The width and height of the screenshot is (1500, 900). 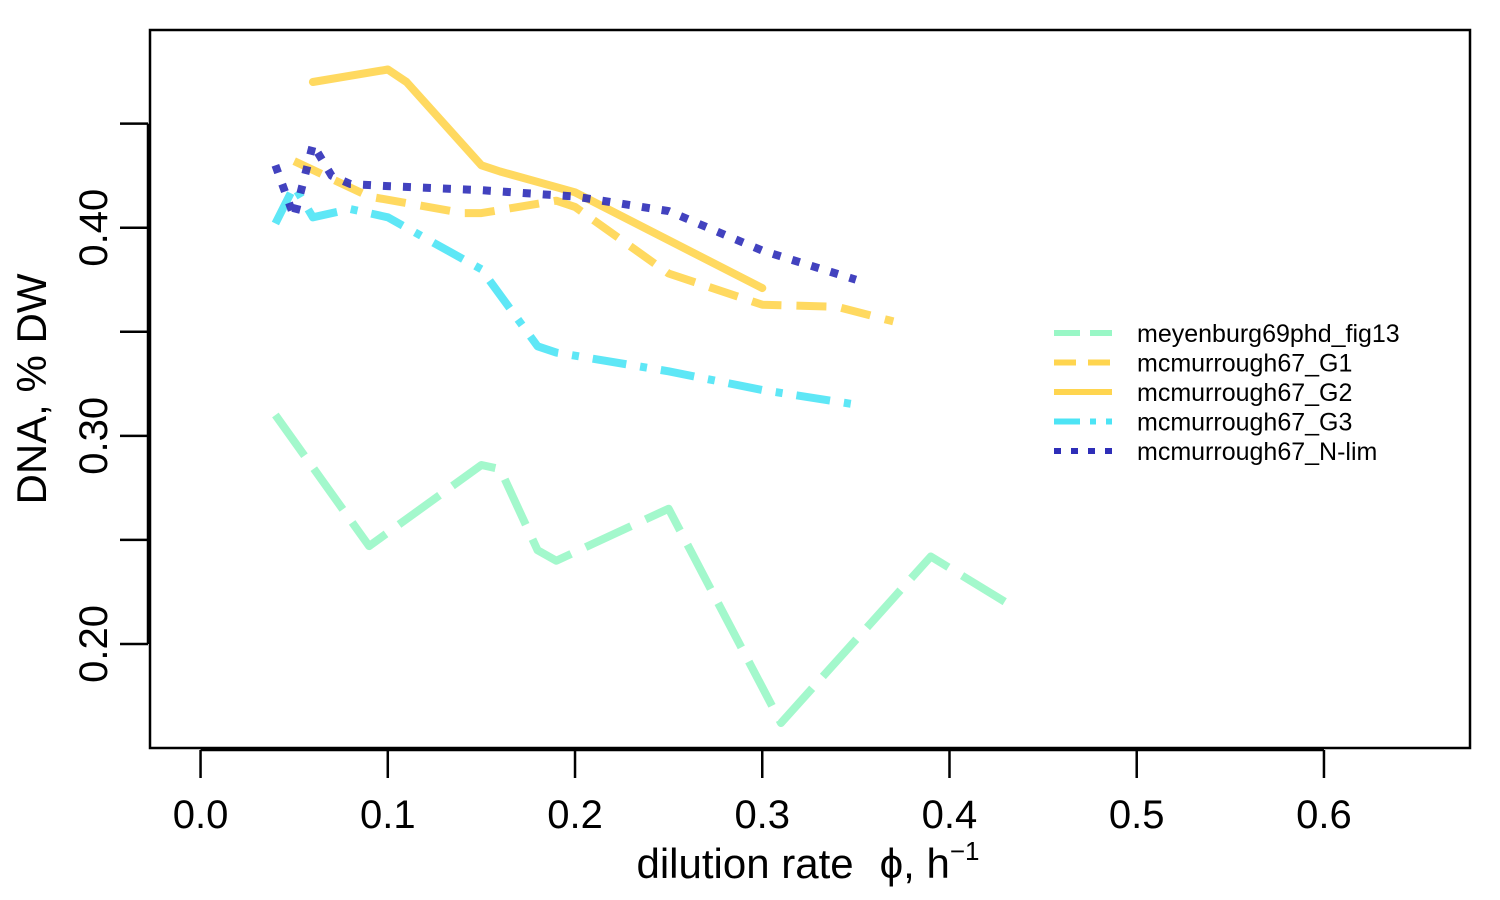 I want to click on x-axis-unit: , h, so click(x=926, y=863).